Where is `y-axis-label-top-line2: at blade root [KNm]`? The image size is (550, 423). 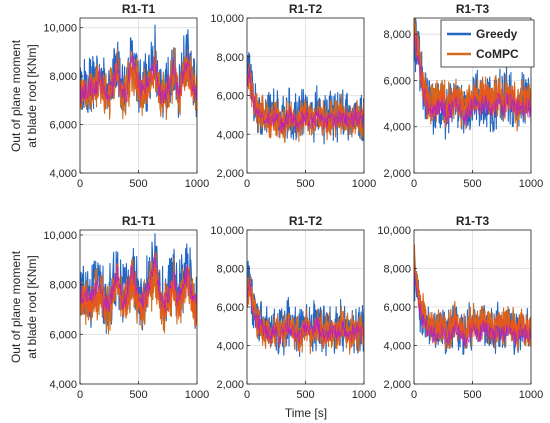
y-axis-label-top-line2: at blade root [KNm] is located at coordinates (32, 95).